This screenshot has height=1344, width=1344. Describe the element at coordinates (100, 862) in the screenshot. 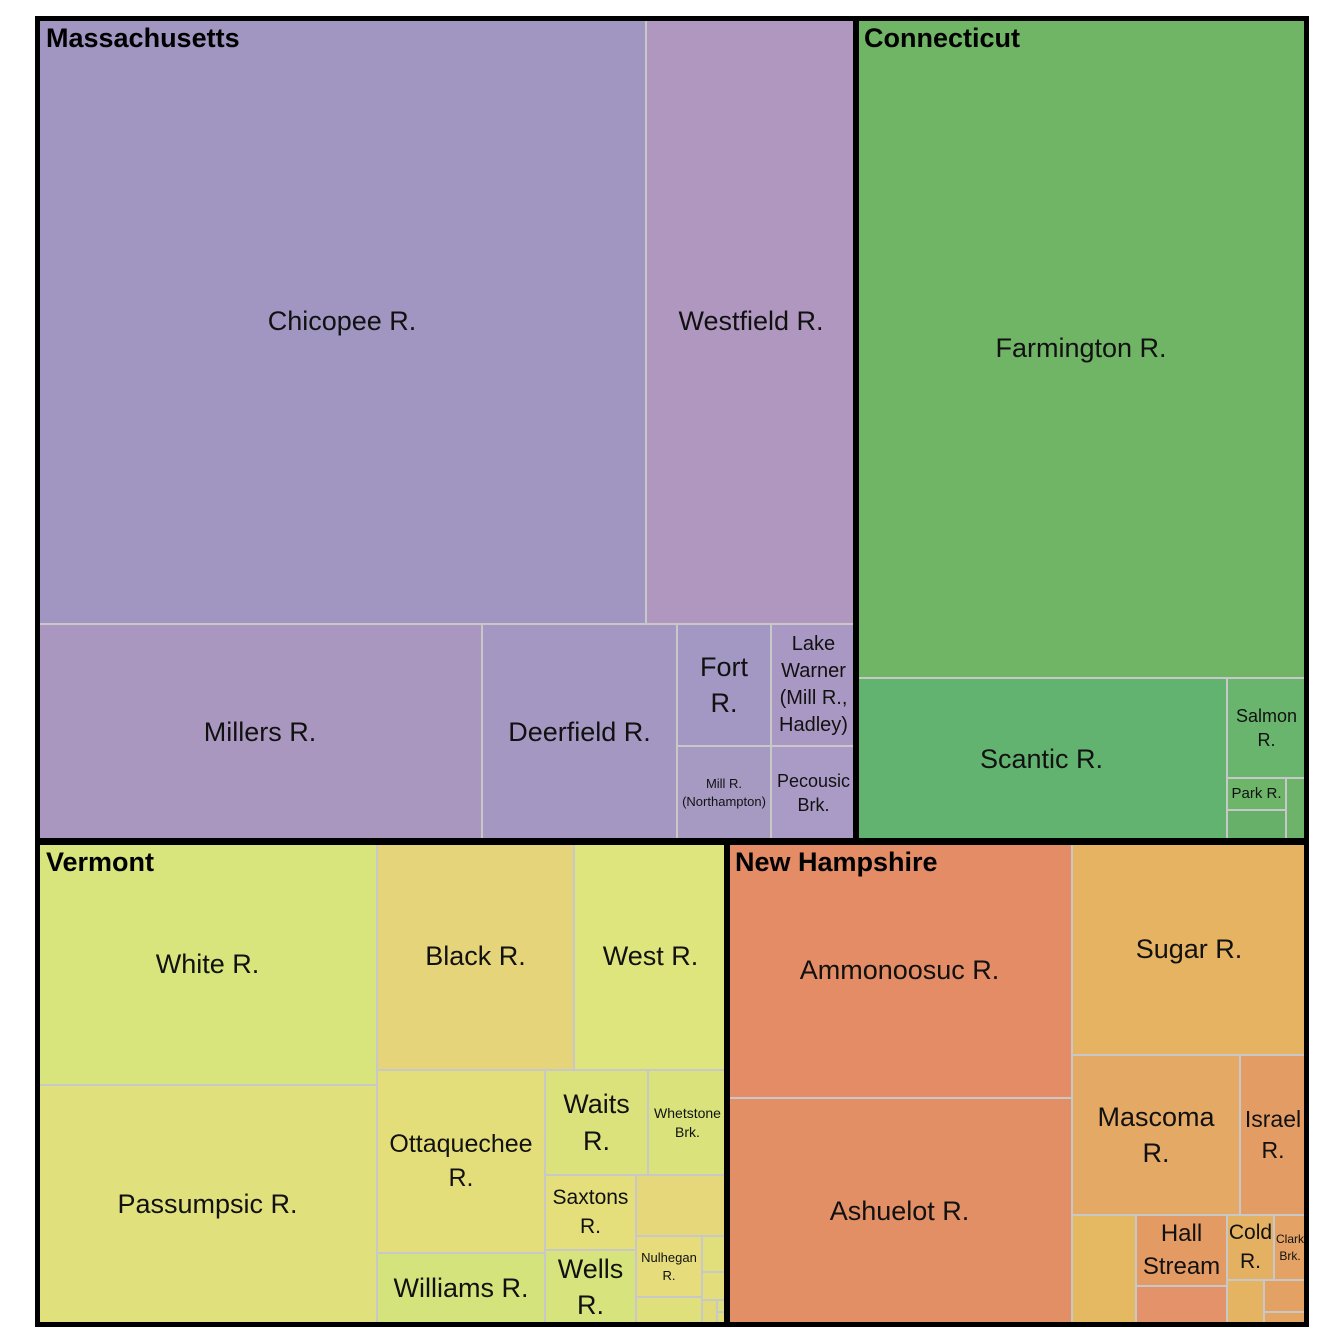

I see `group-label-vermont: Vermont` at that location.